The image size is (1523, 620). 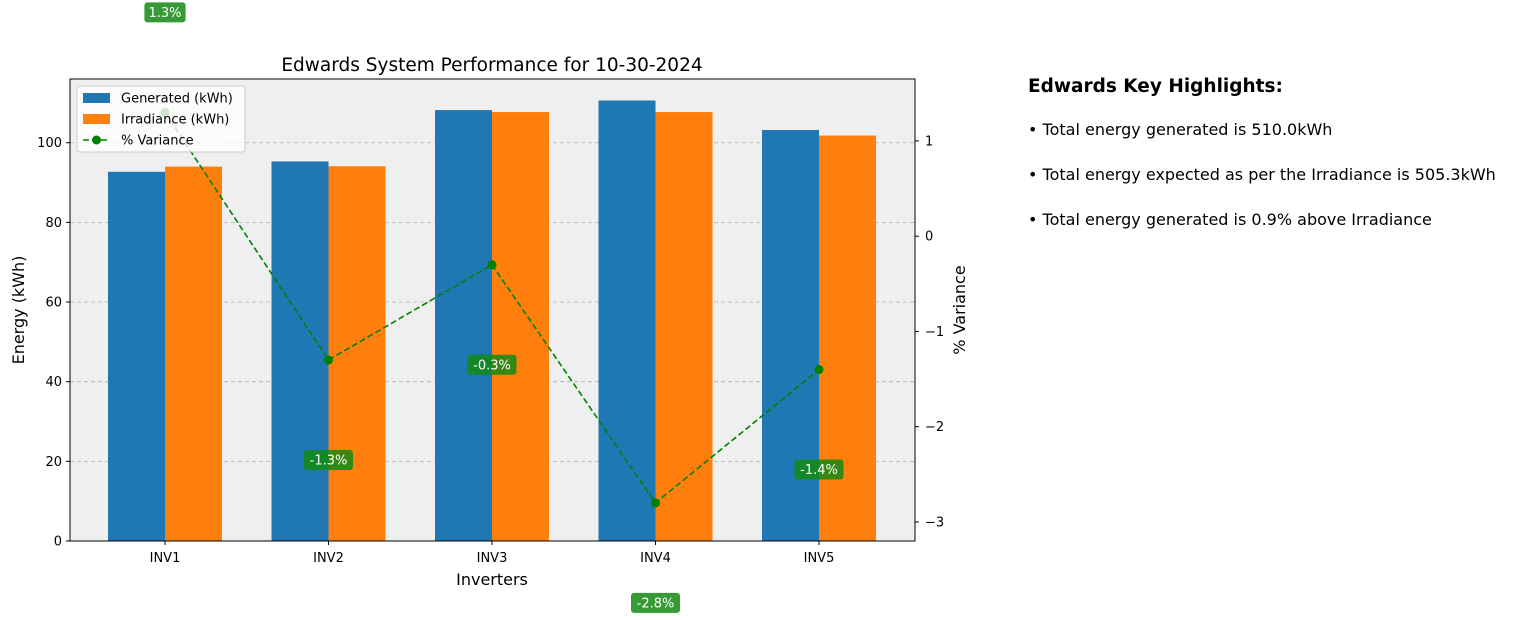 I want to click on variance-data-label: 1.3%, so click(x=164, y=13).